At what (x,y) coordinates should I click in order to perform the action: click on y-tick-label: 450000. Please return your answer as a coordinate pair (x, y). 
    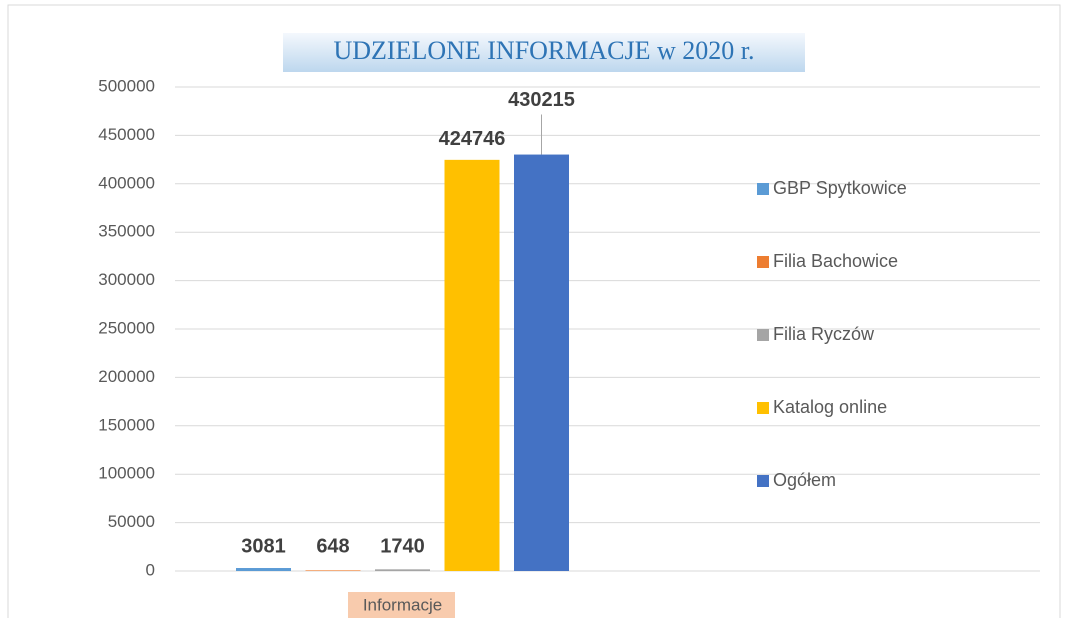
    Looking at the image, I should click on (126, 134).